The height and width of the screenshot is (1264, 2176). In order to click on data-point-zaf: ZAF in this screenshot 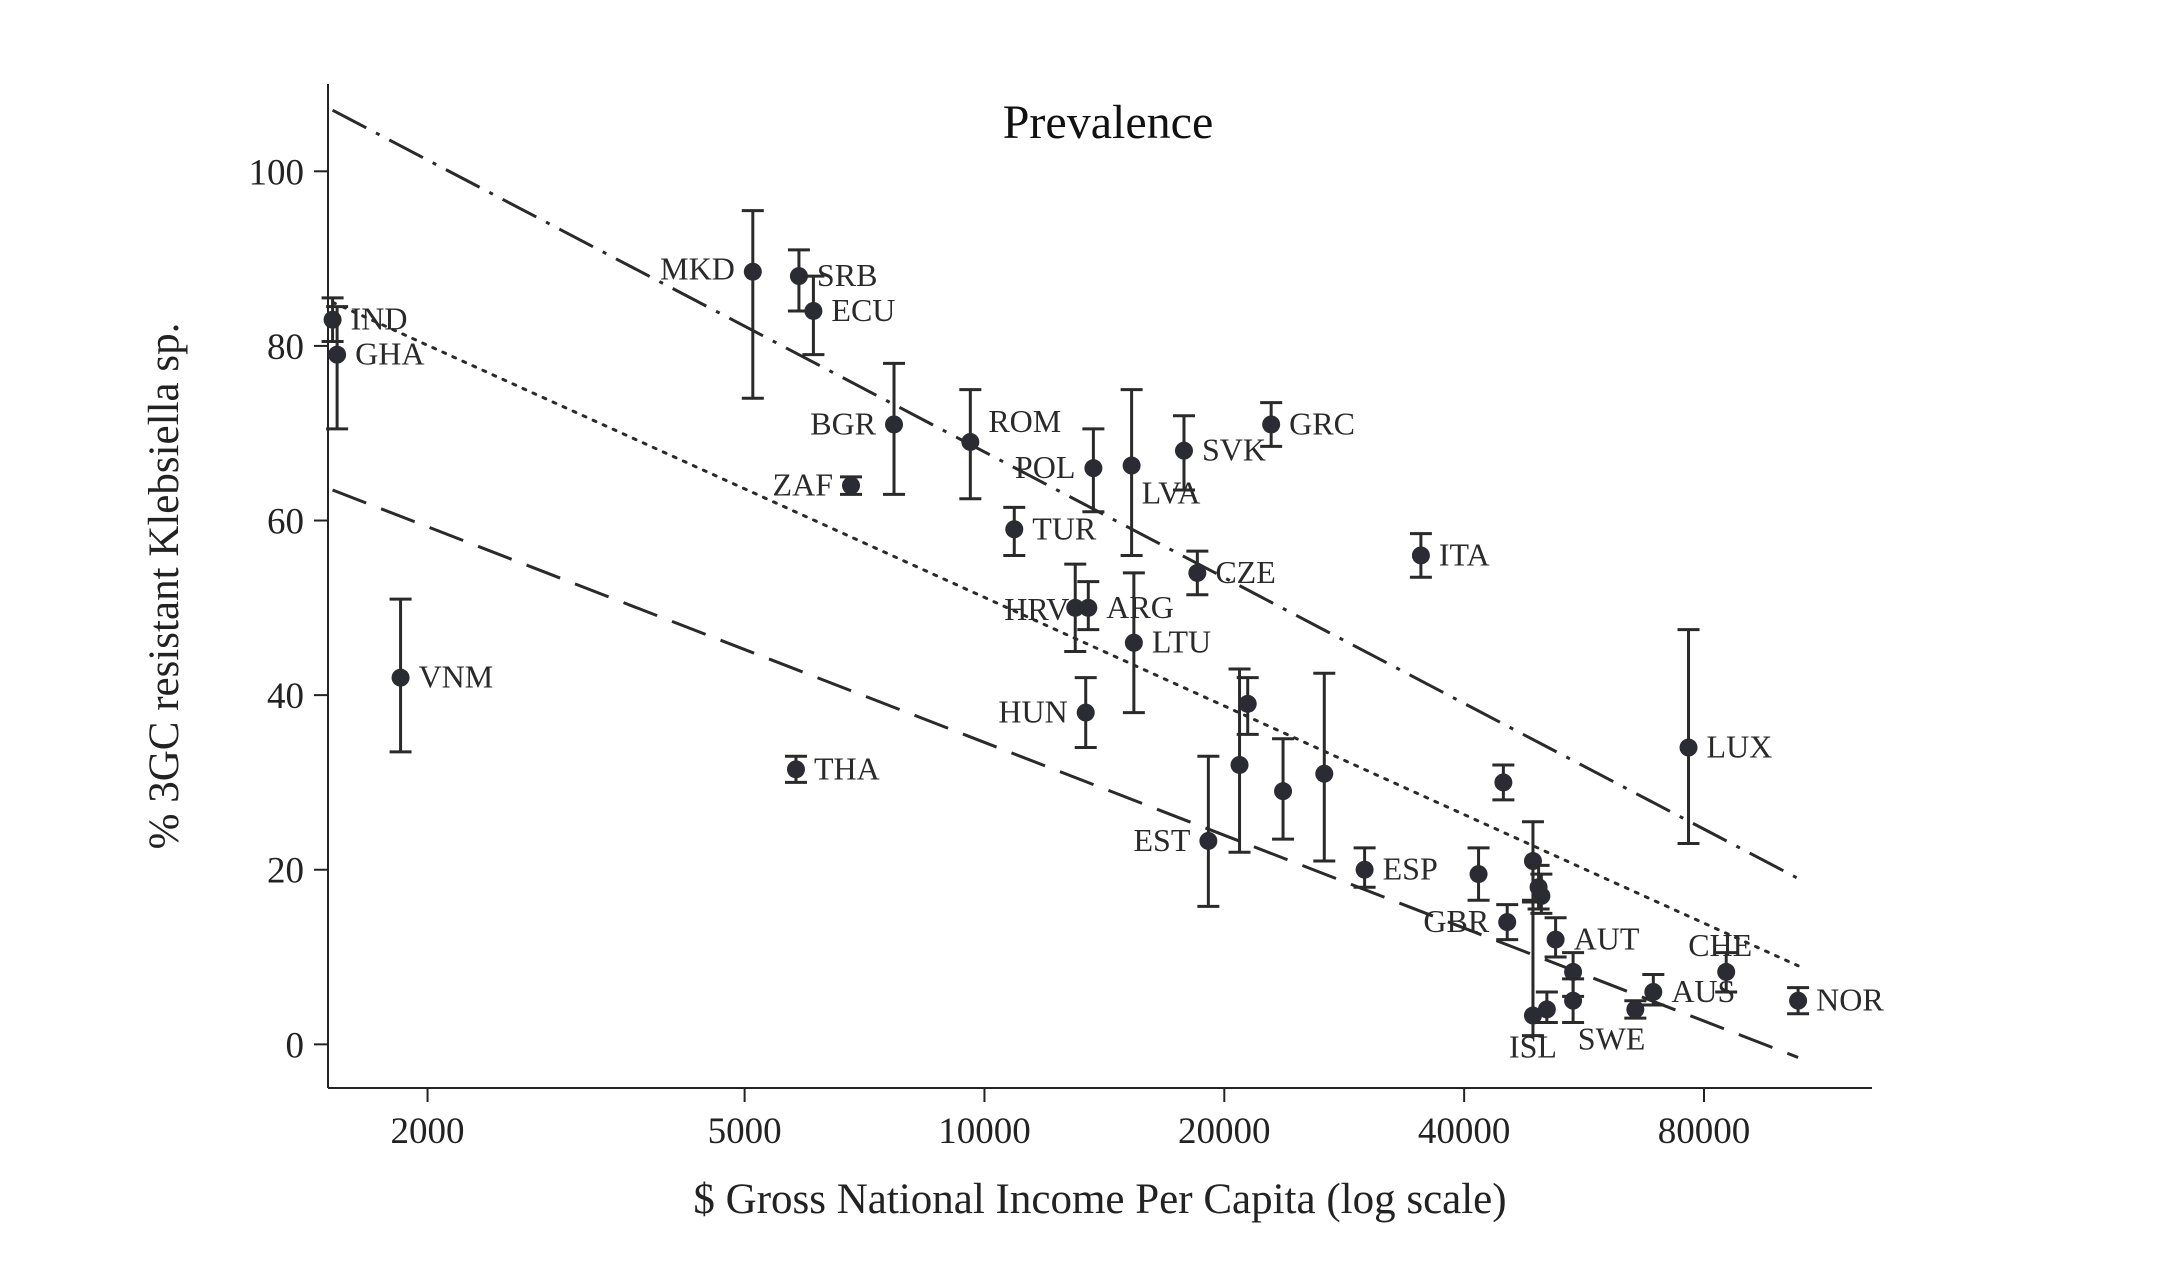, I will do `click(818, 485)`.